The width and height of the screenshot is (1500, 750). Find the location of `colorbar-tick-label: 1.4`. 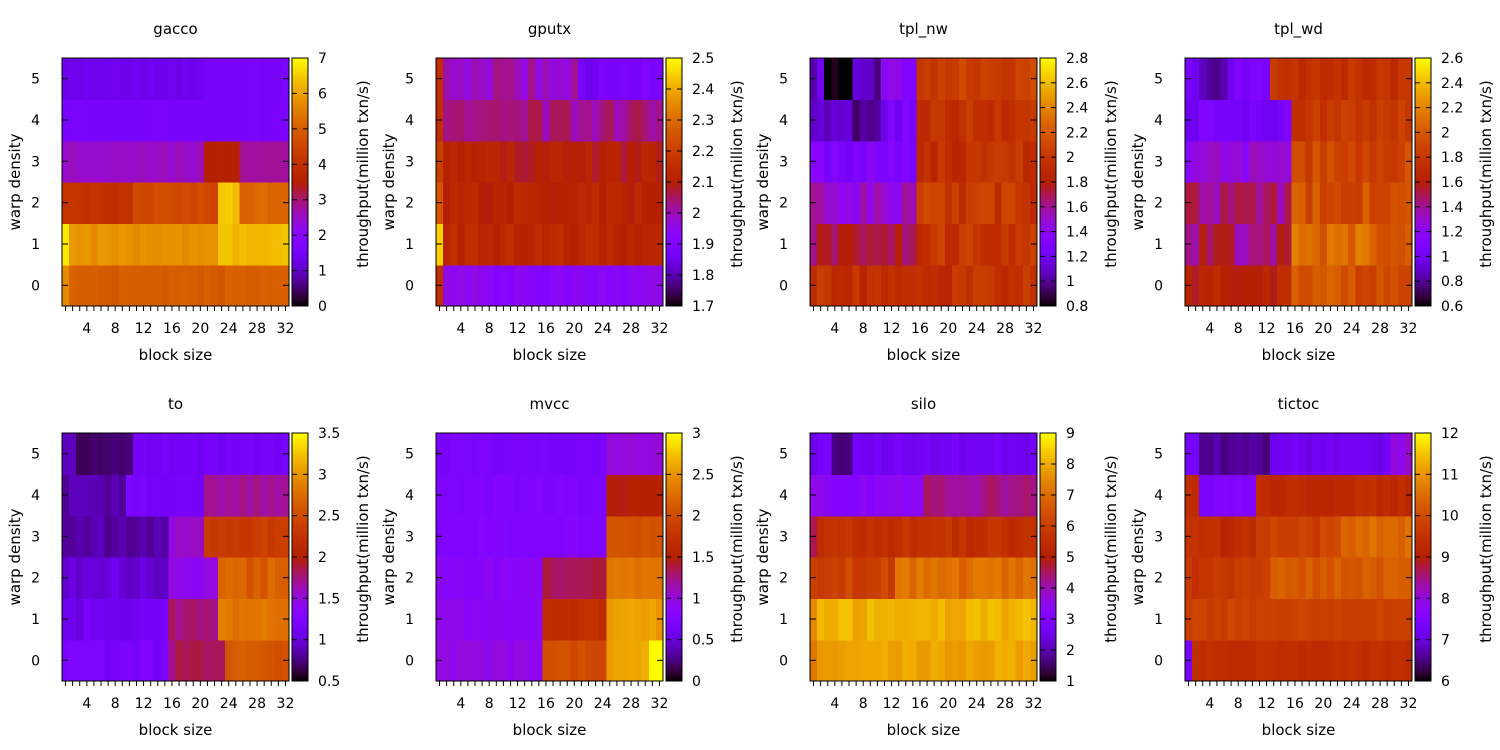

colorbar-tick-label: 1.4 is located at coordinates (1077, 233).